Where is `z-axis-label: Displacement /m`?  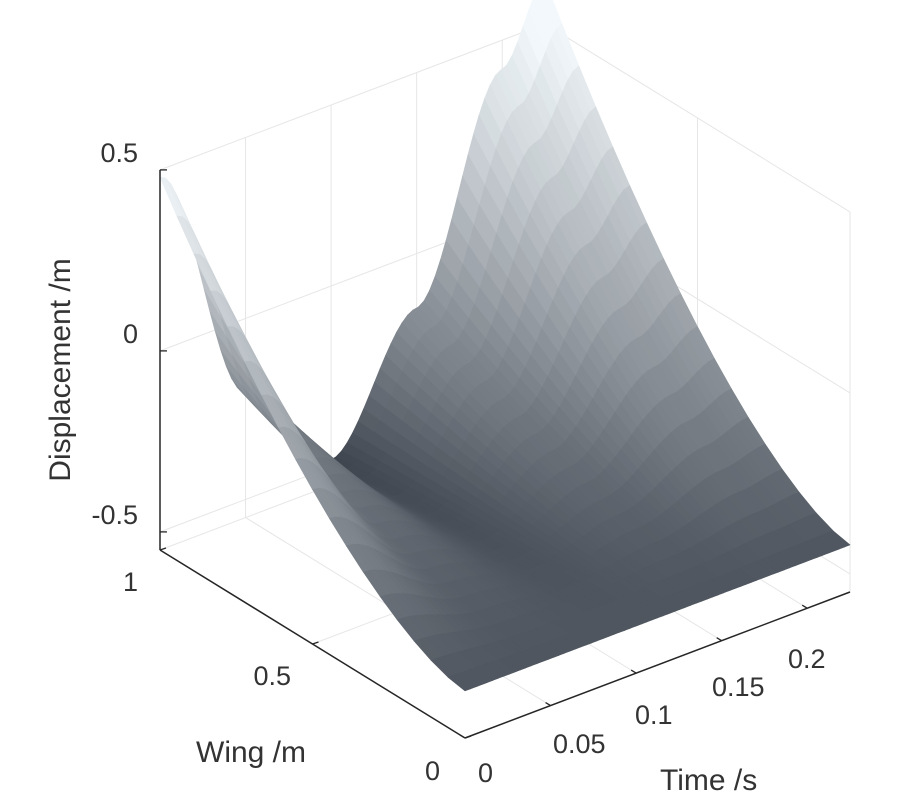 z-axis-label: Displacement /m is located at coordinates (60, 369).